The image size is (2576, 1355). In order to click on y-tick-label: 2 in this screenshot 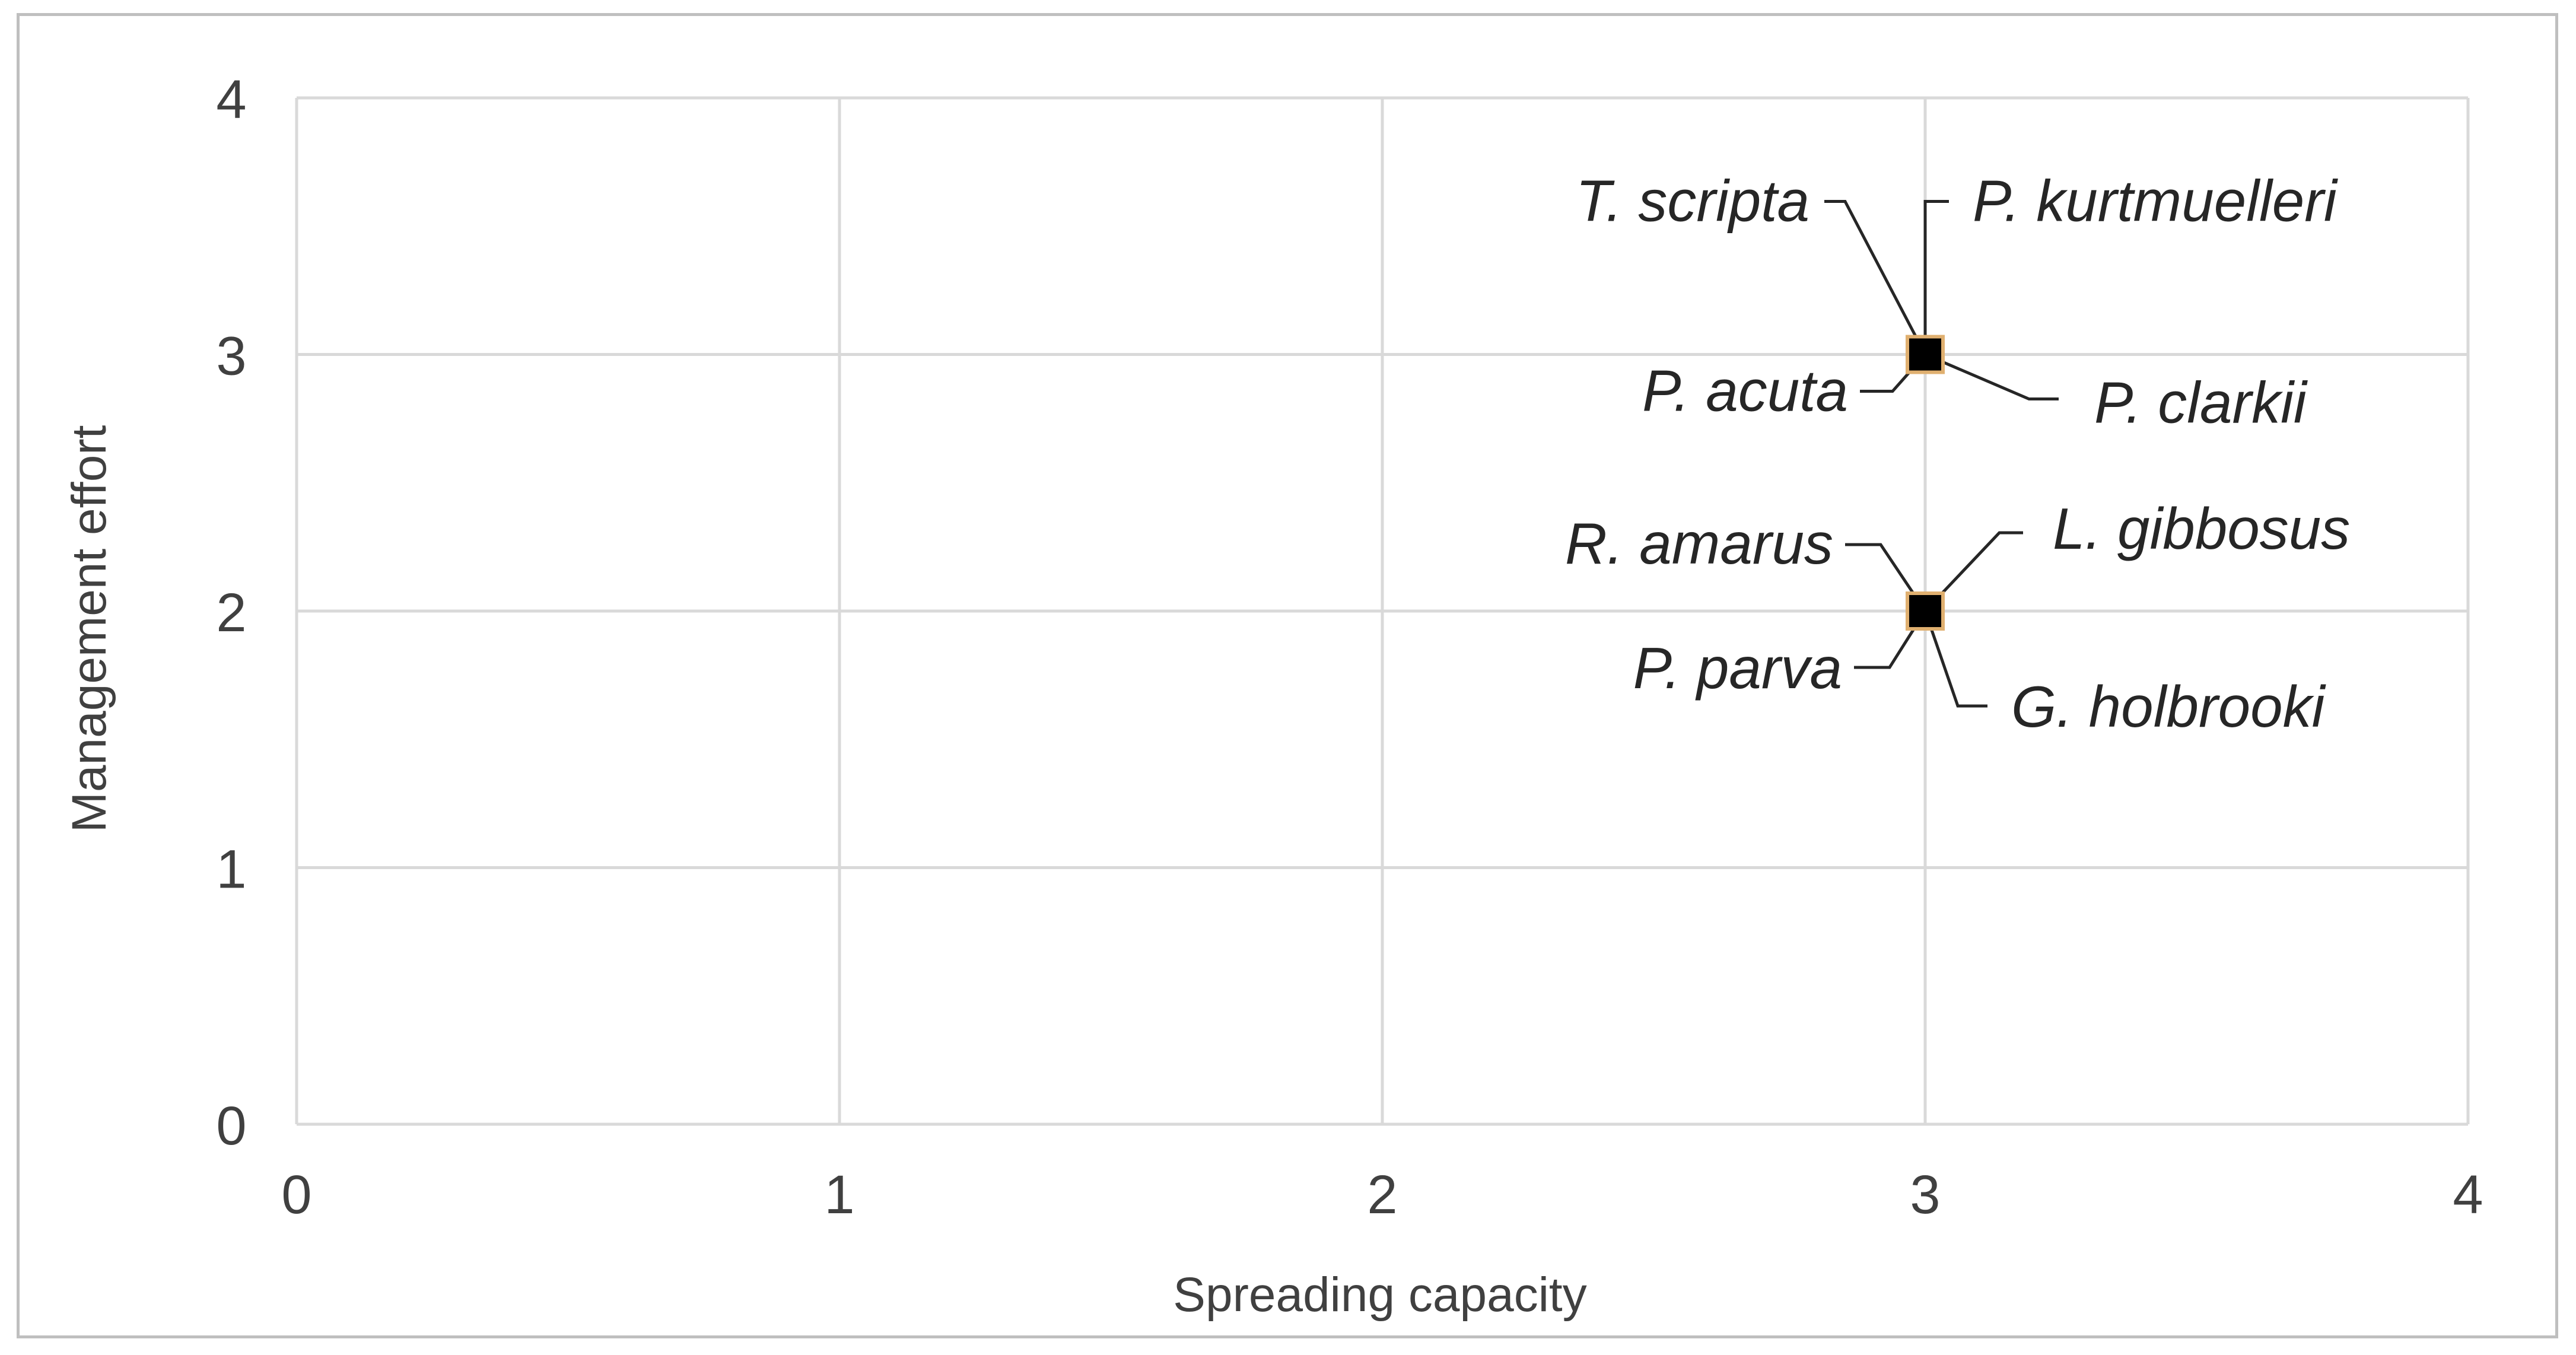, I will do `click(231, 613)`.